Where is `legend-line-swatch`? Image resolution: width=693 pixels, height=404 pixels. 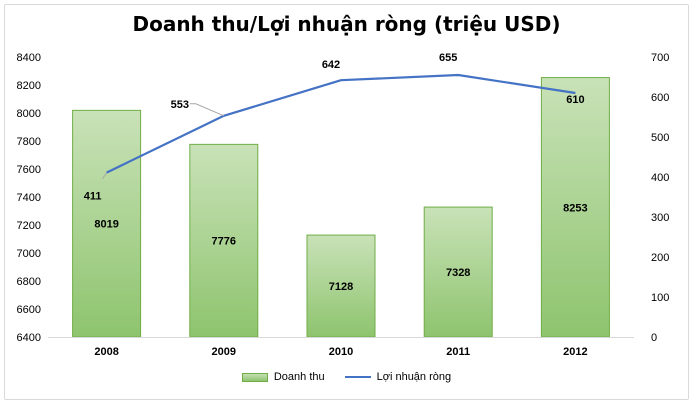
legend-line-swatch is located at coordinates (357, 377).